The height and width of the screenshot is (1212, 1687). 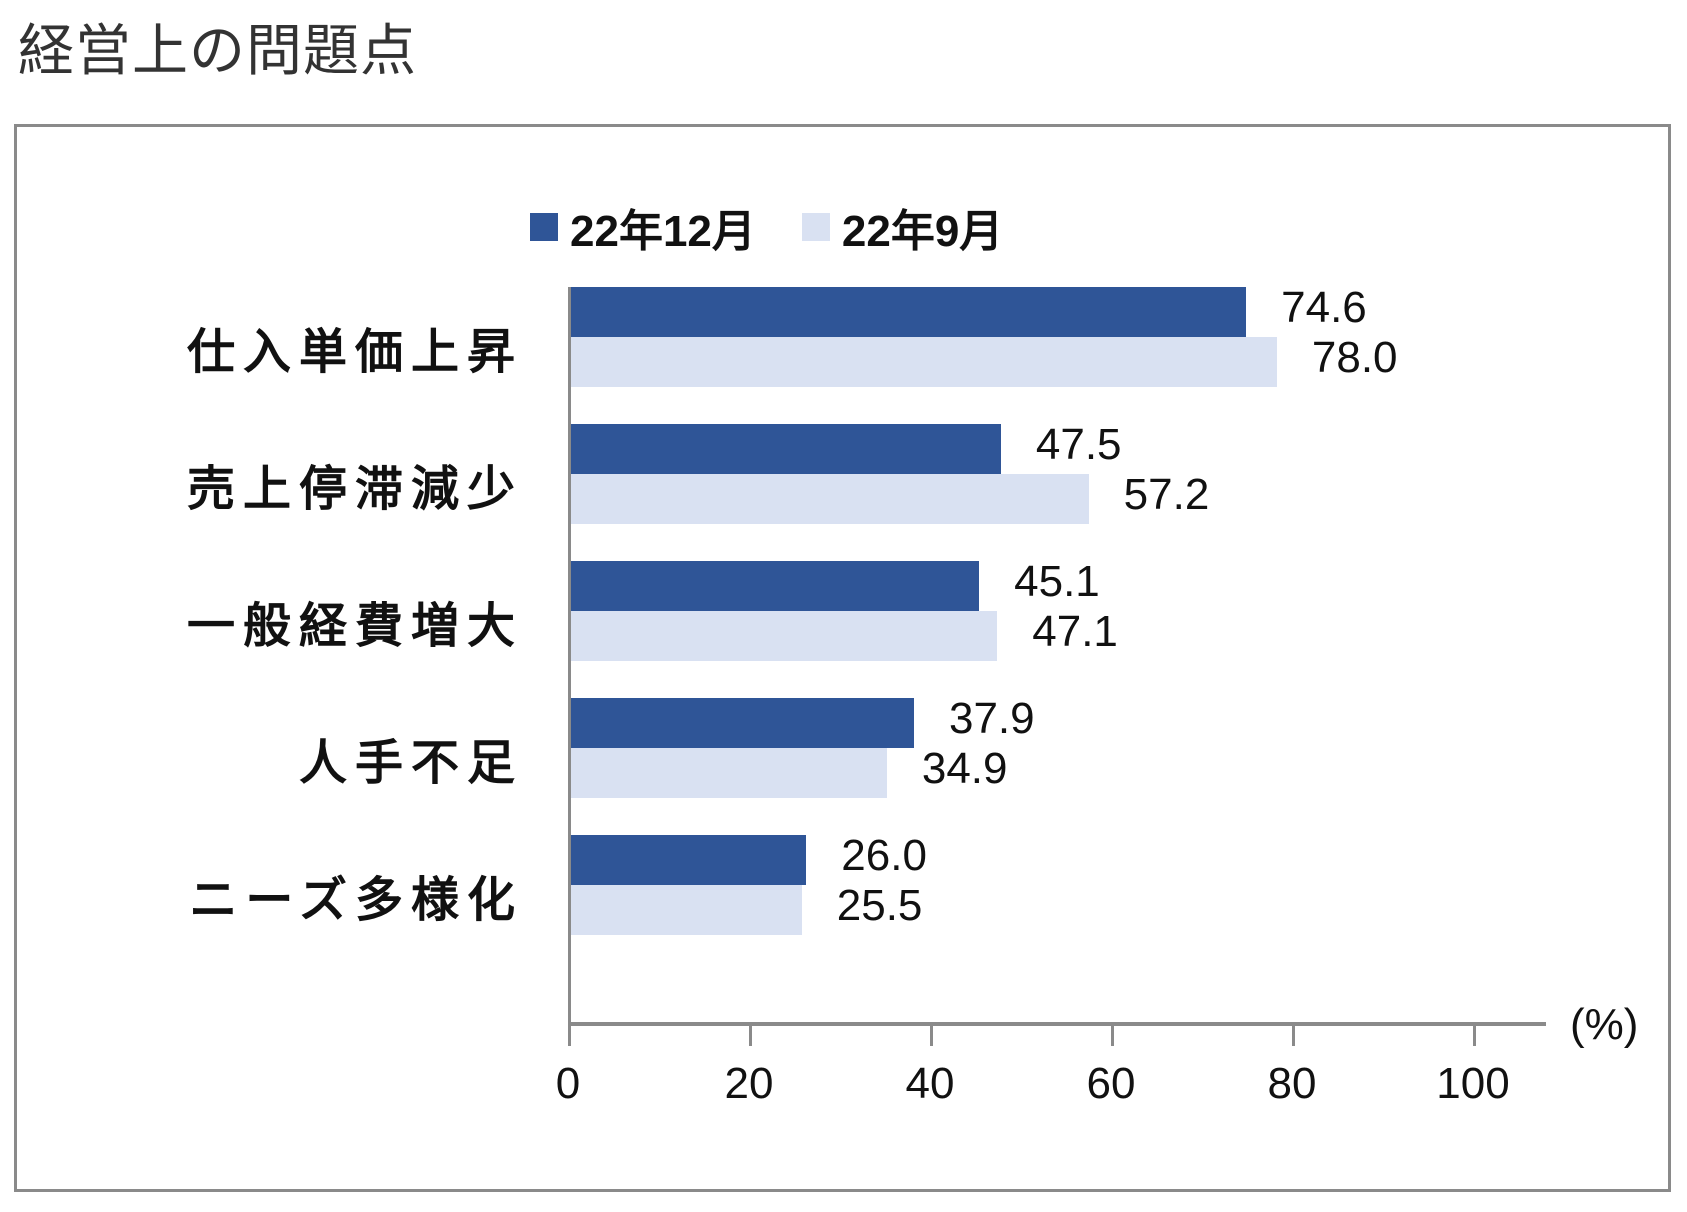 I want to click on value-label: 25.5, so click(x=879, y=905).